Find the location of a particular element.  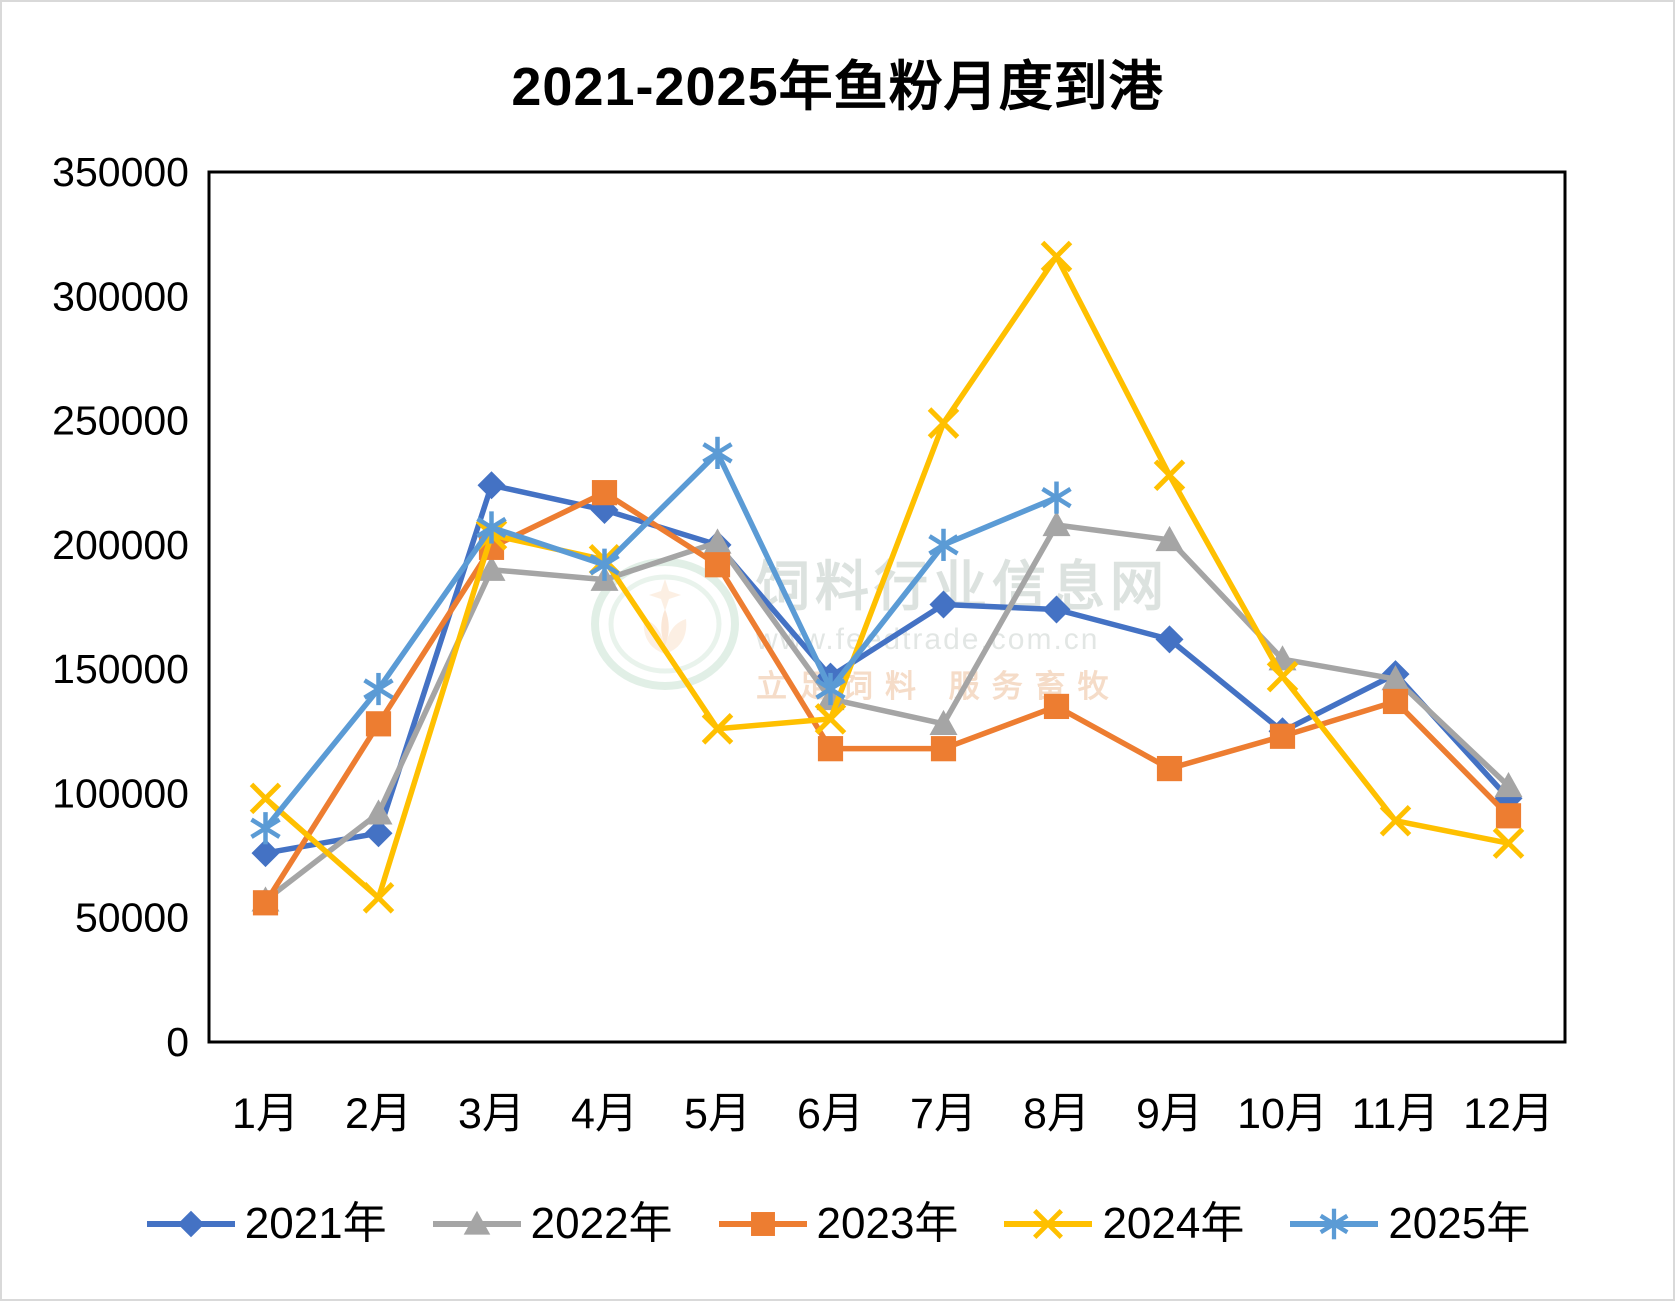

x-axis-label: 7月 is located at coordinates (943, 1114).